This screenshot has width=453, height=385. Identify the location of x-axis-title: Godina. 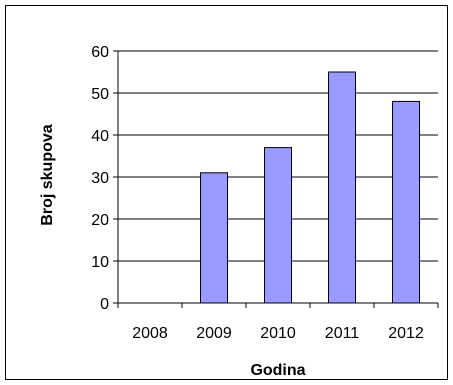
(277, 370).